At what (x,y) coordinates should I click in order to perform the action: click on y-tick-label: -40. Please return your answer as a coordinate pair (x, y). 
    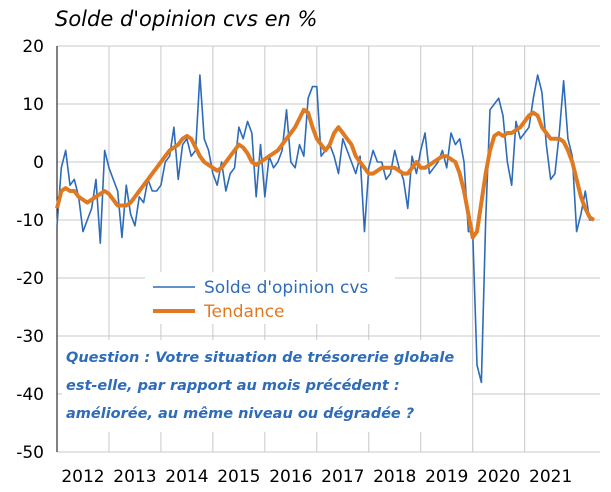
    Looking at the image, I should click on (30, 395).